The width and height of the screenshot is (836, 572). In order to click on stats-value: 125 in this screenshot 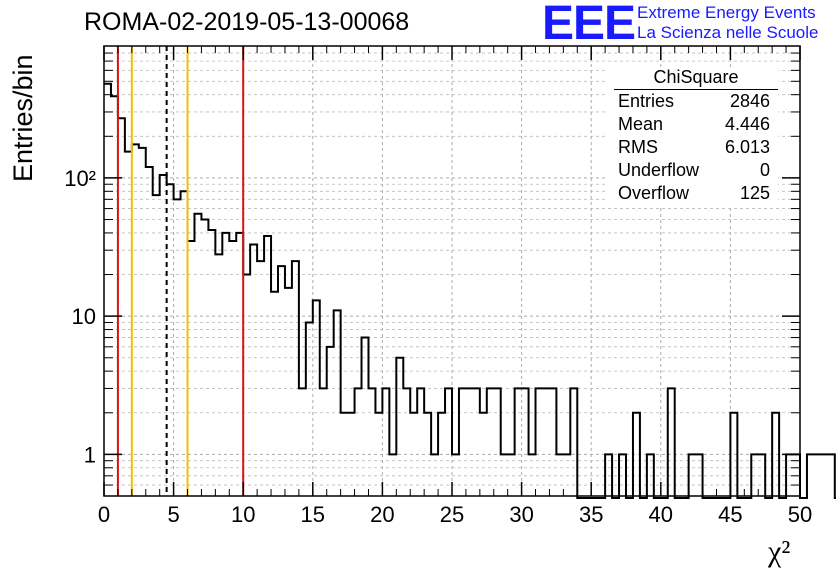, I will do `click(754, 193)`.